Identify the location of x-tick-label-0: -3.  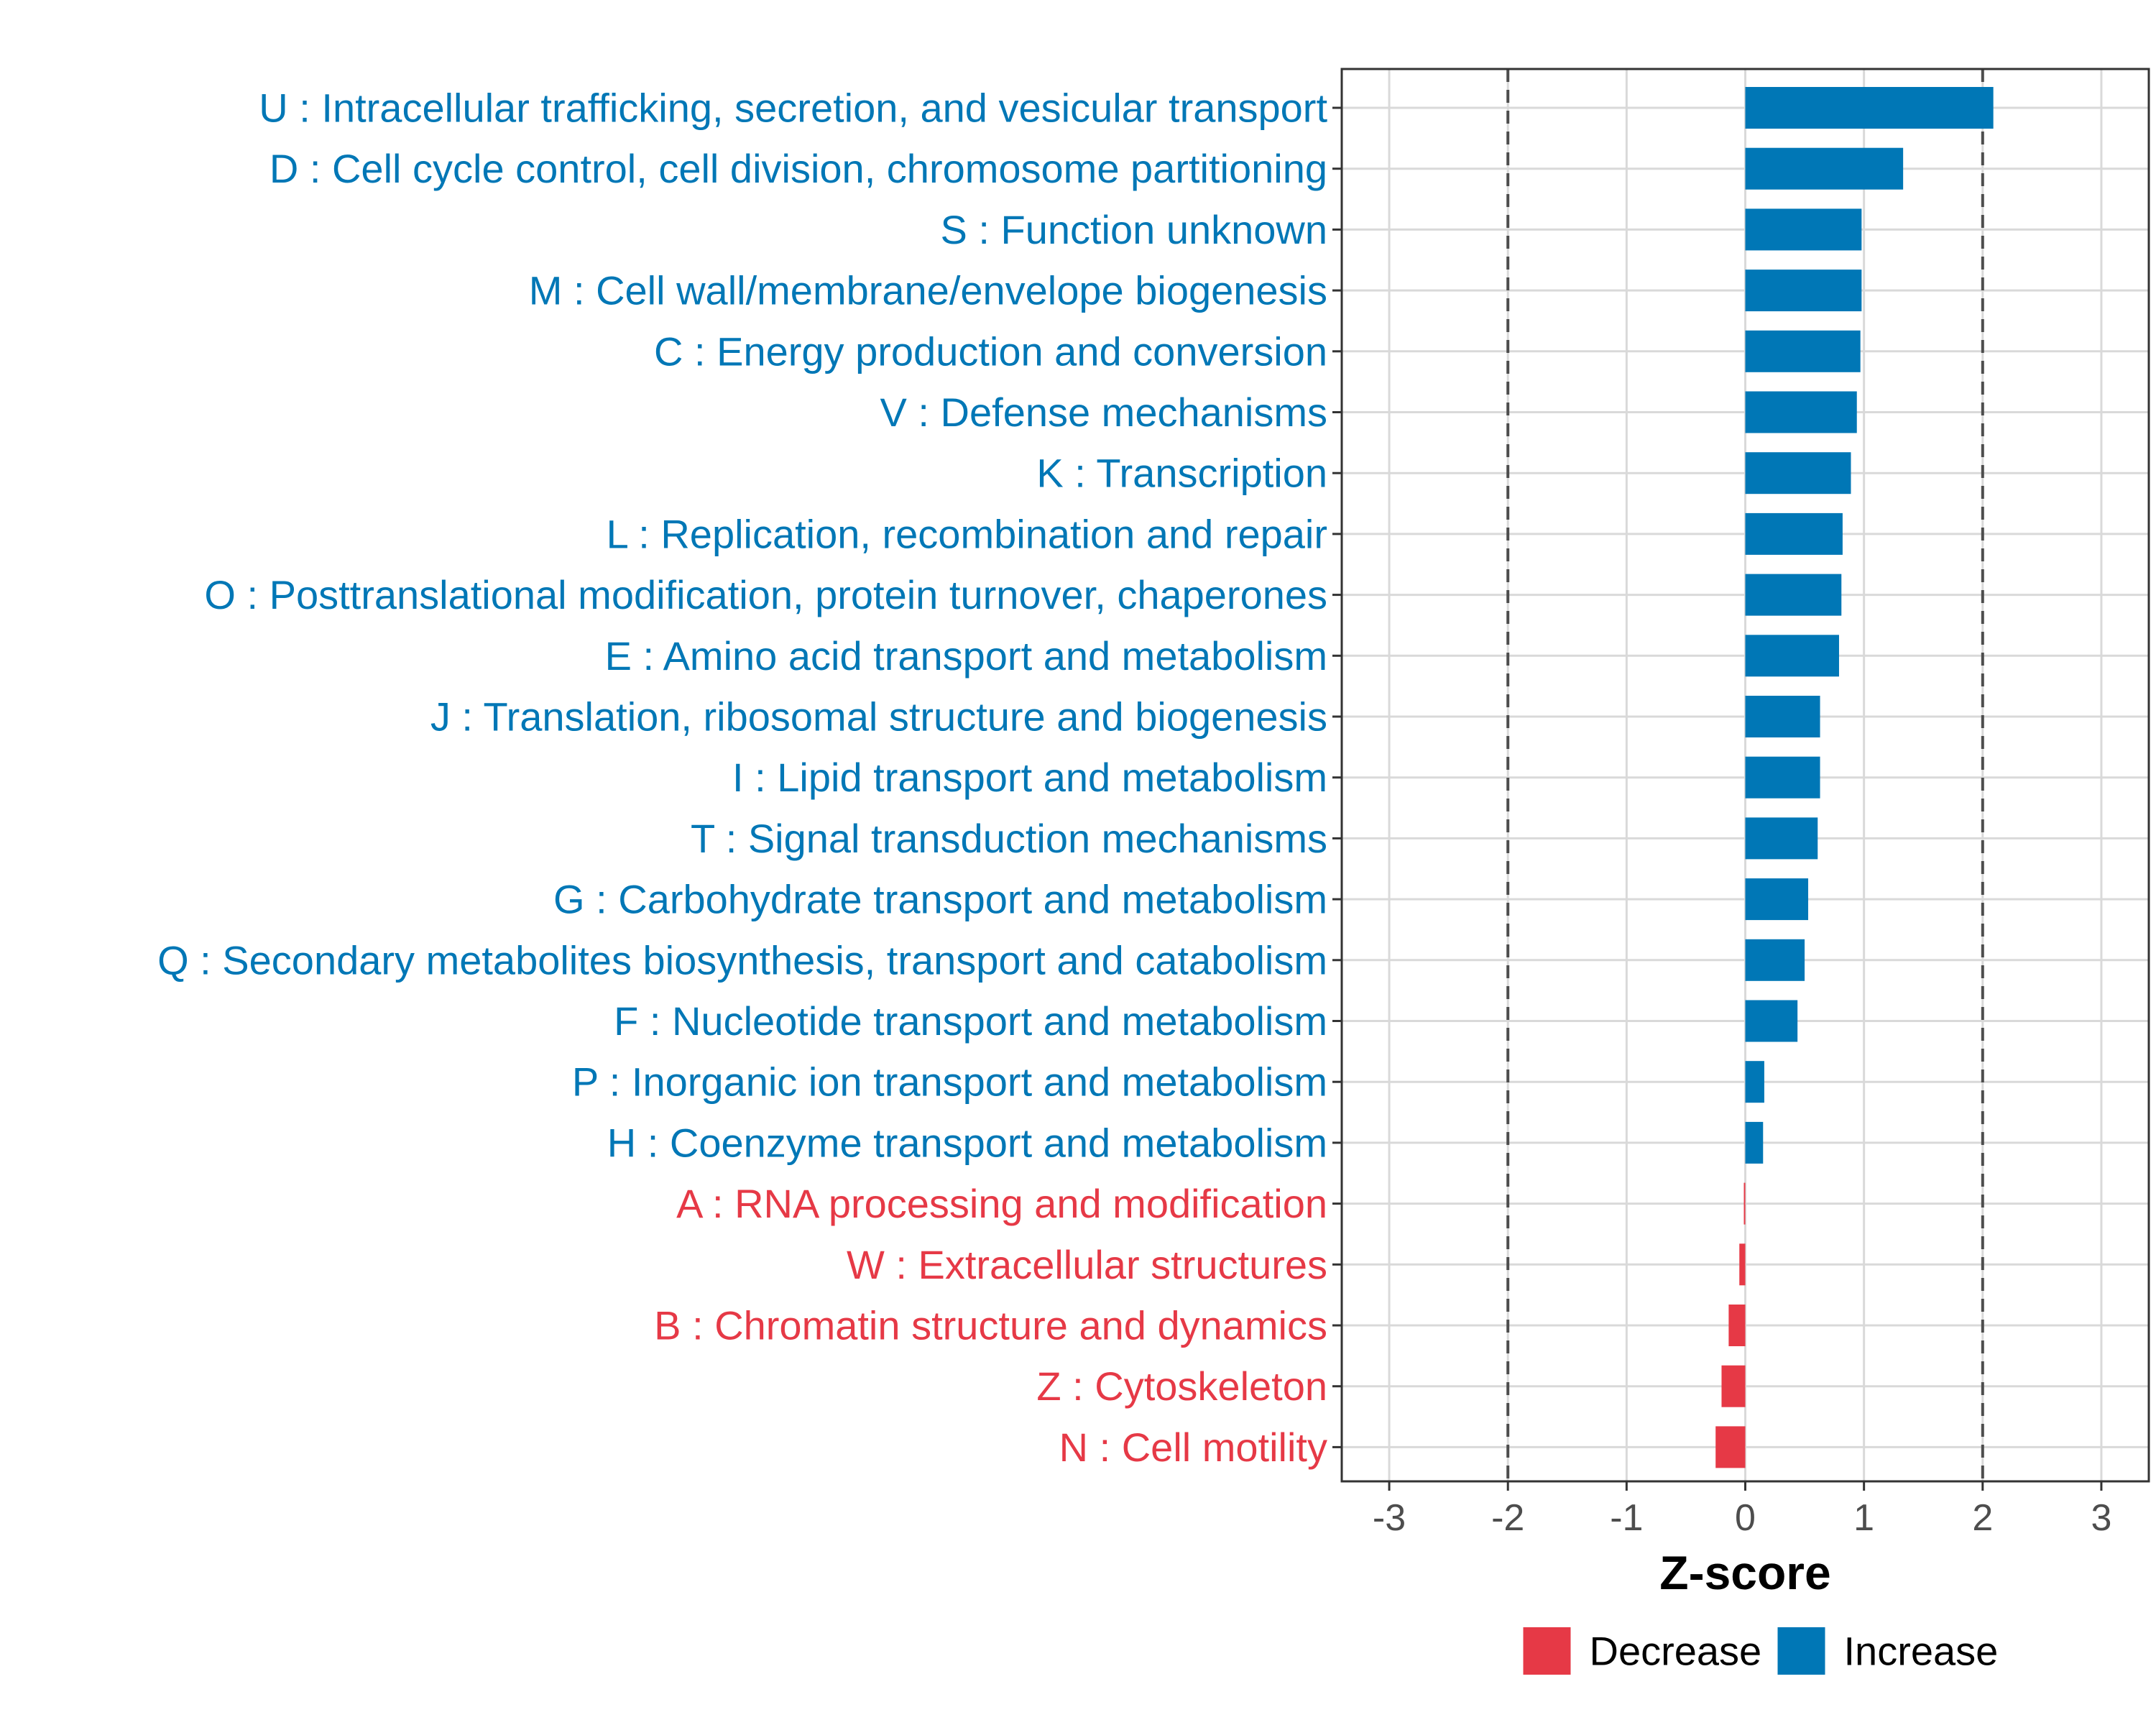
(1389, 1518).